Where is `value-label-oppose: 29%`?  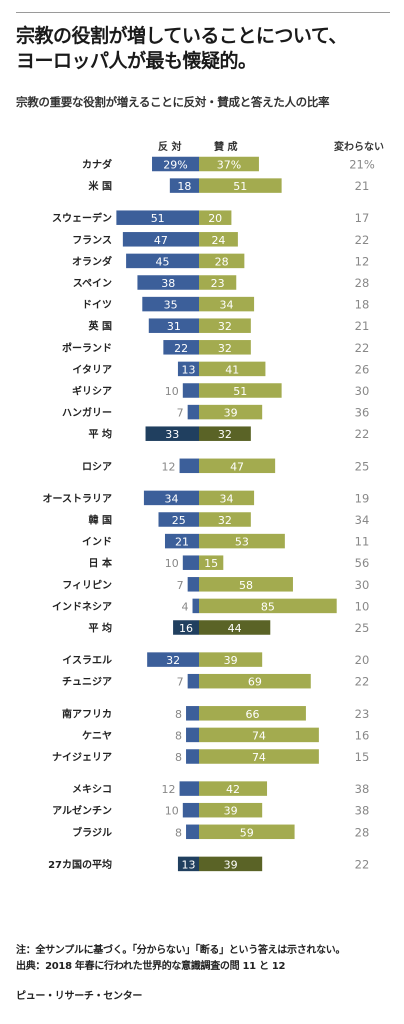 value-label-oppose: 29% is located at coordinates (175, 165).